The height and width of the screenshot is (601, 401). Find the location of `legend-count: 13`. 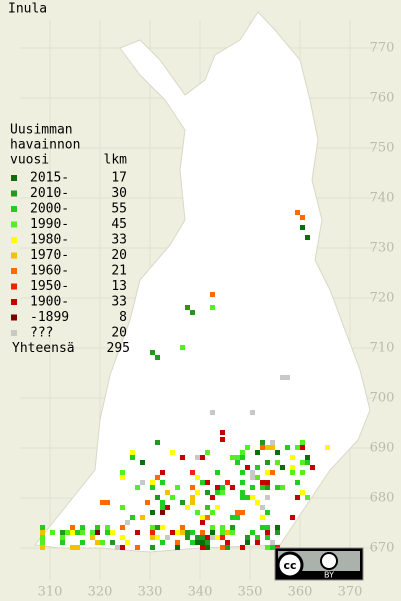

legend-count: 13 is located at coordinates (119, 286).